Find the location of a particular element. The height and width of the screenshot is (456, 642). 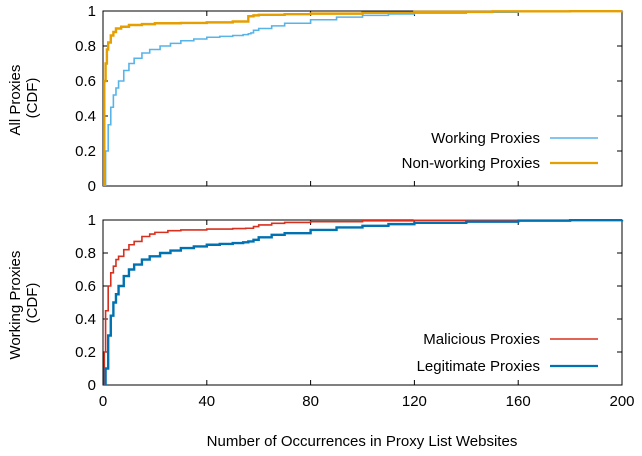

top-legend-label-0: Working Proxies is located at coordinates (485, 138).